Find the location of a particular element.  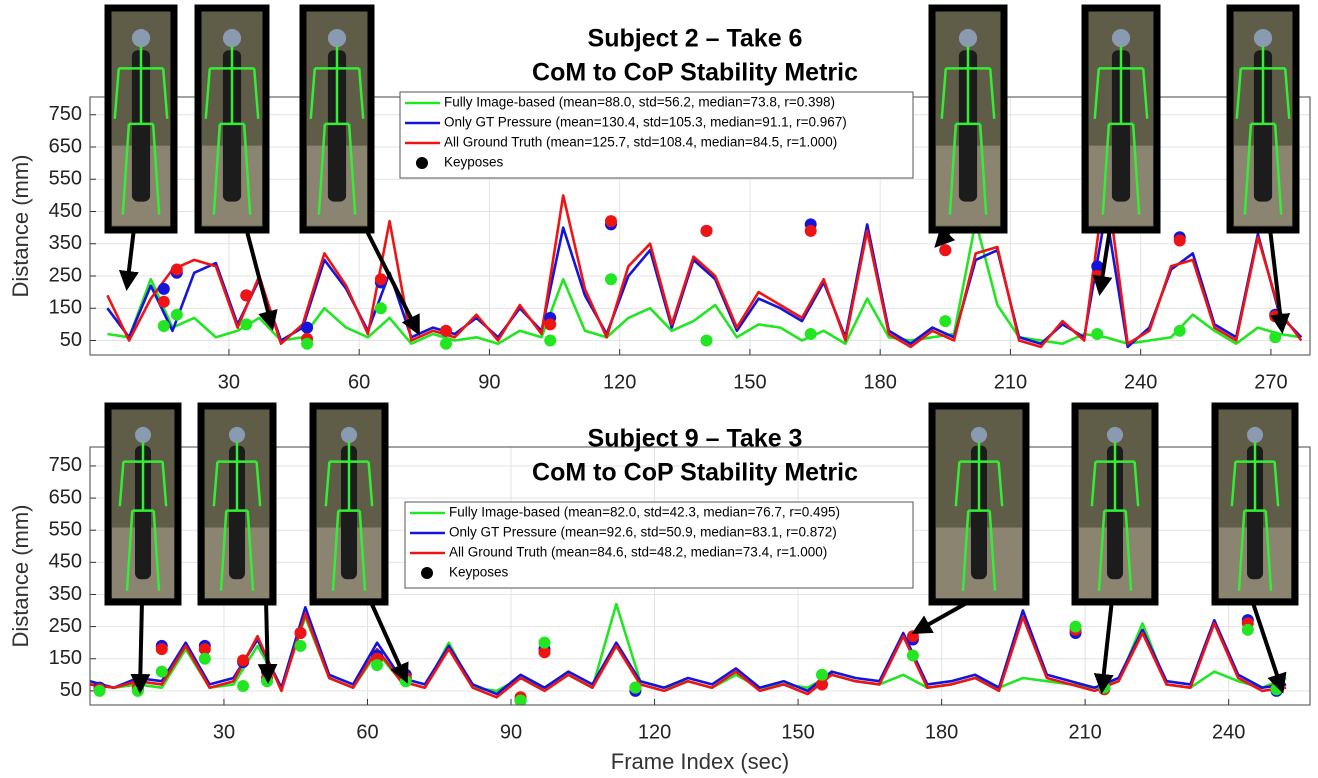

y-tick-label: 50 is located at coordinates (71, 690).